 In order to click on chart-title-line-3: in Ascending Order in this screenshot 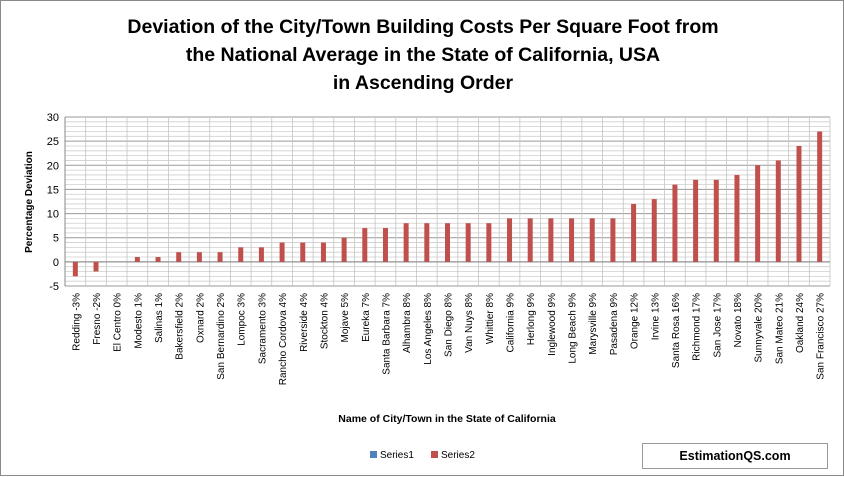, I will do `click(423, 83)`.